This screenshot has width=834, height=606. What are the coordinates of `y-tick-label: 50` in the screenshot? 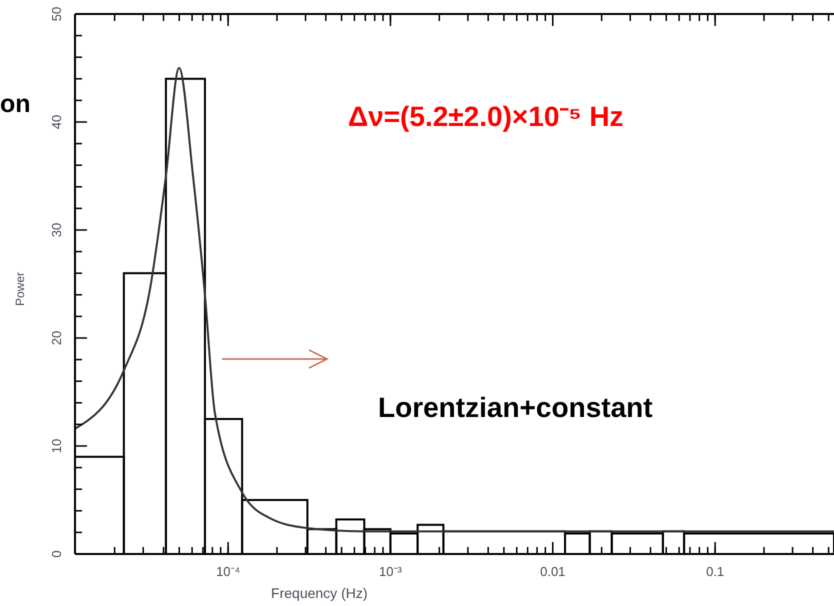 It's located at (56, 14).